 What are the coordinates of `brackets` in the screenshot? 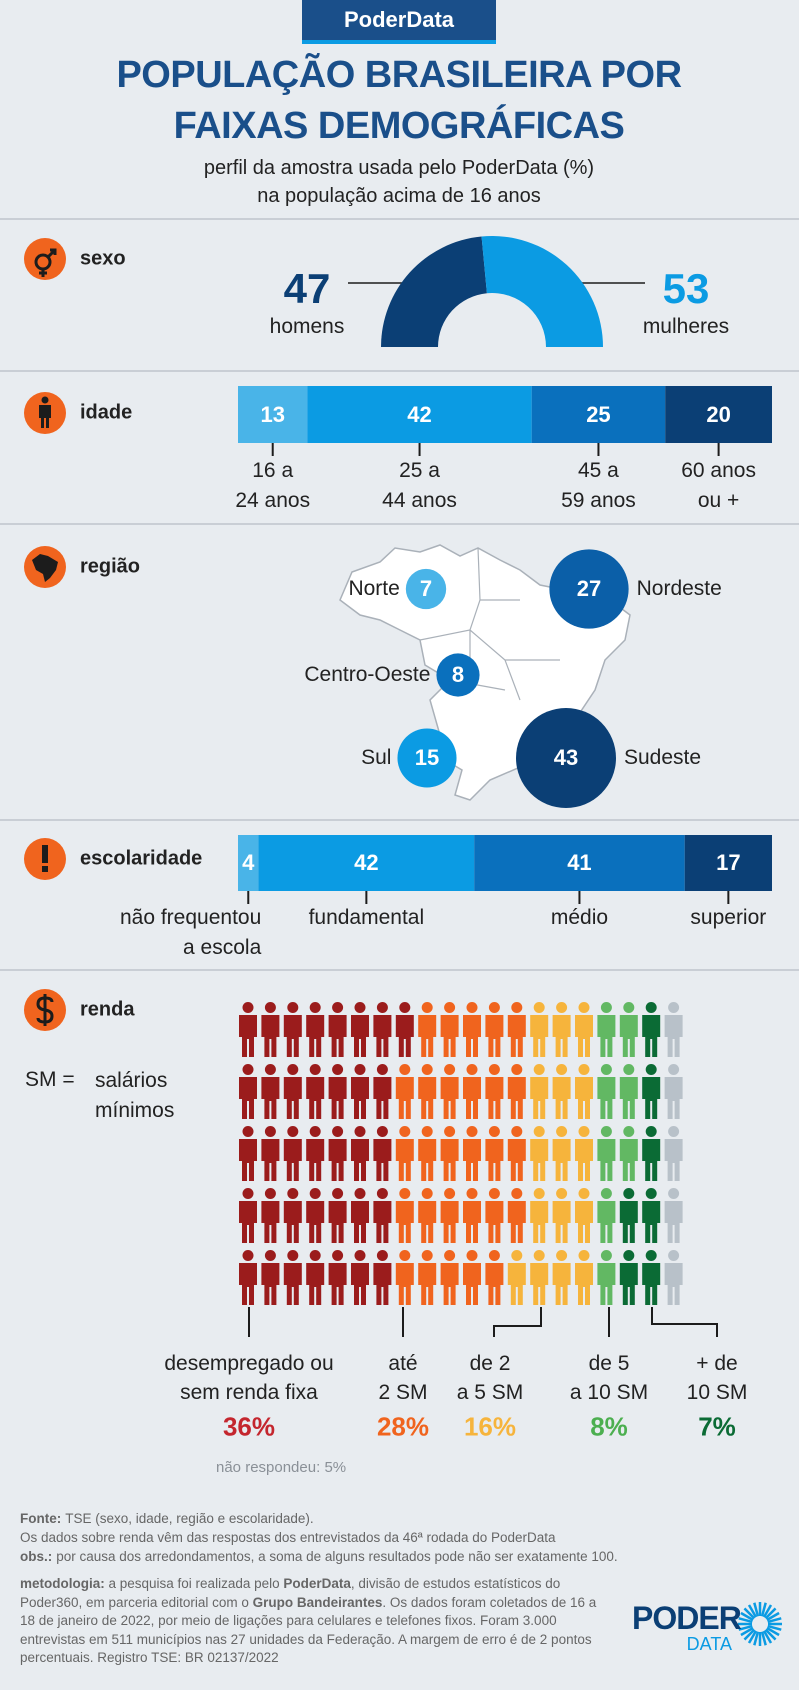 It's located at (483, 1322).